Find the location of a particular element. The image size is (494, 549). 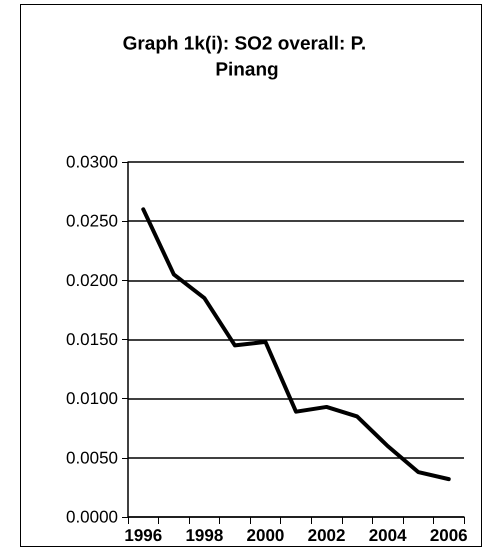

y-tick-label: 0.0000 is located at coordinates (92, 517).